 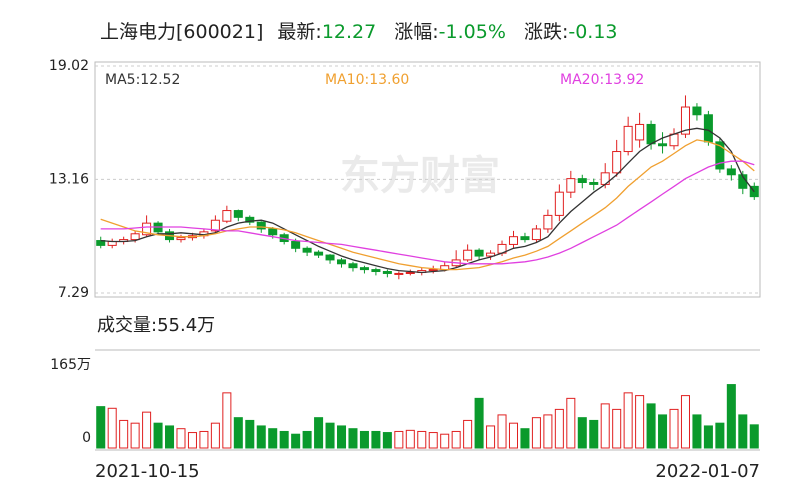 What do you see at coordinates (73, 293) in the screenshot?
I see `y-tick-label: 7.29` at bounding box center [73, 293].